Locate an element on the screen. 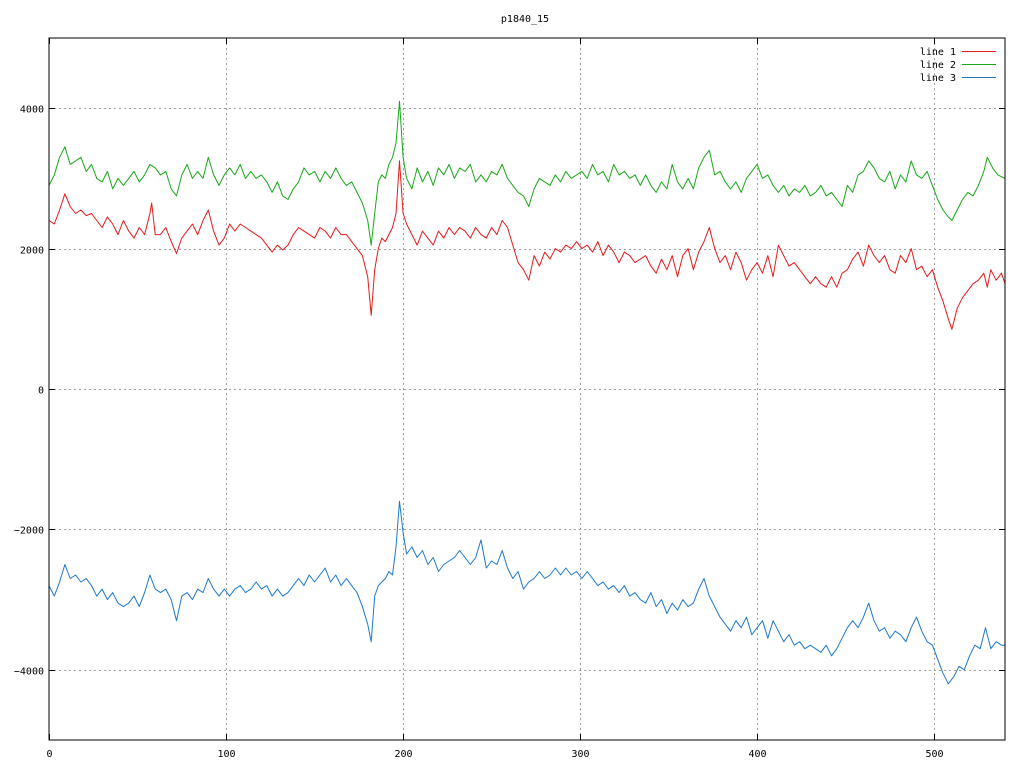 This screenshot has width=1024, height=768. y-tick-label: −4000 is located at coordinates (29, 672).